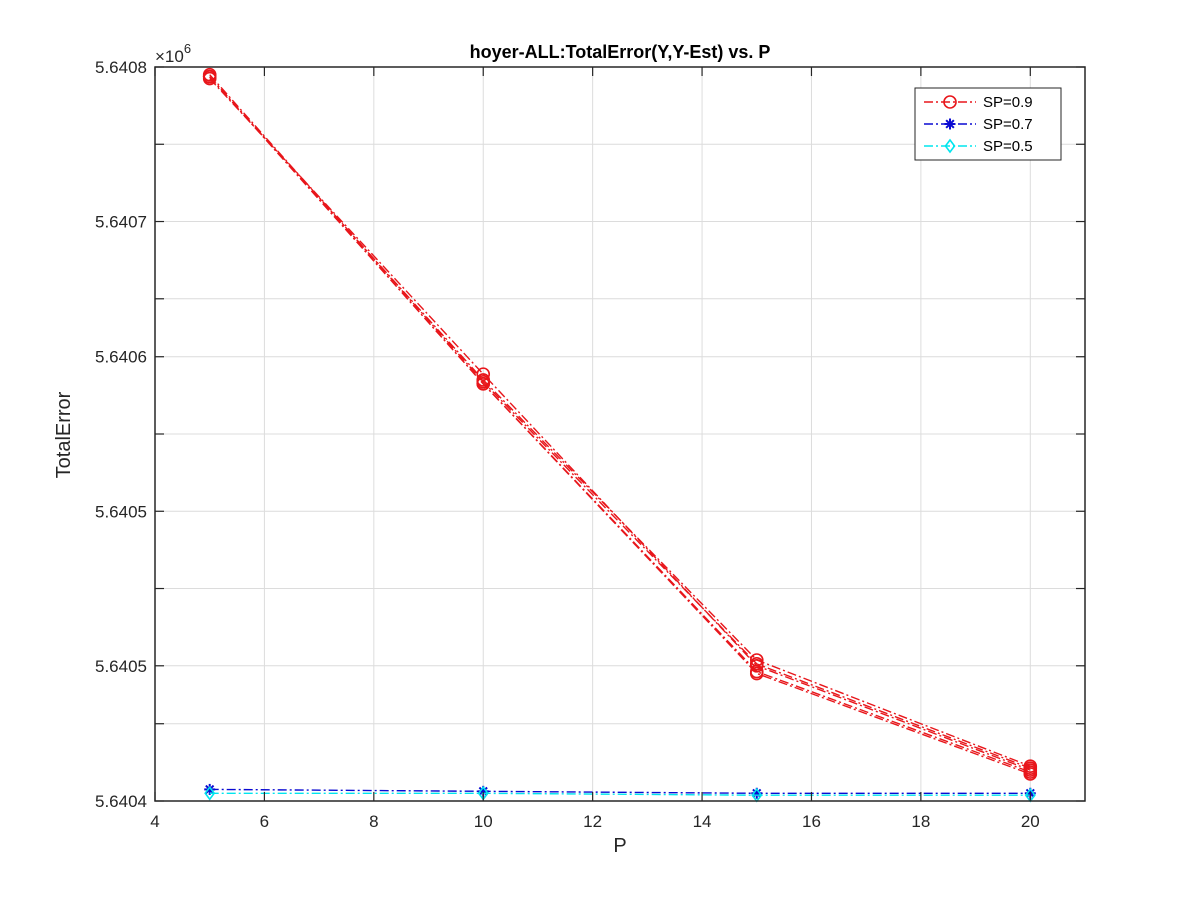 This screenshot has width=1200, height=900. What do you see at coordinates (978, 124) in the screenshot?
I see `legend-item: SP=0.7` at bounding box center [978, 124].